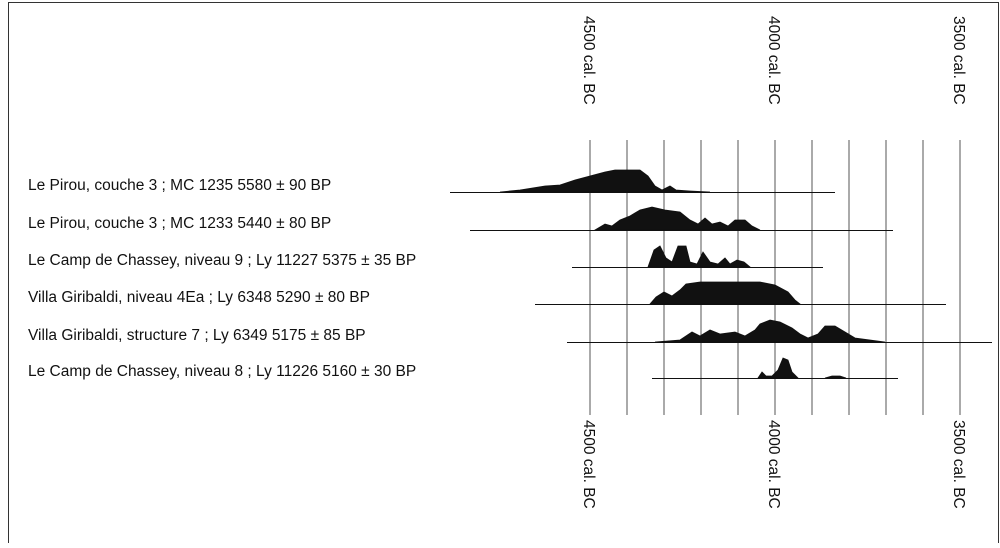 The image size is (1000, 548). What do you see at coordinates (958, 464) in the screenshot?
I see `tick-label-bottom: 3500 cal. BC` at bounding box center [958, 464].